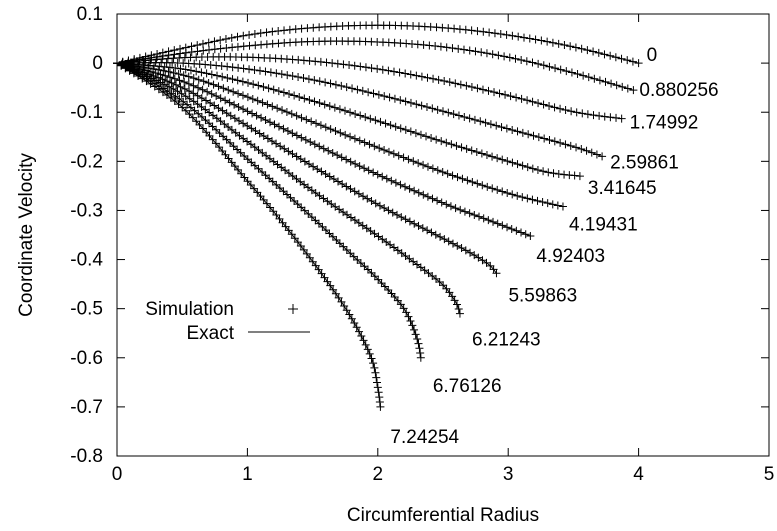 This screenshot has height=531, width=777. What do you see at coordinates (227, 321) in the screenshot?
I see `legend: Simulation Exact` at bounding box center [227, 321].